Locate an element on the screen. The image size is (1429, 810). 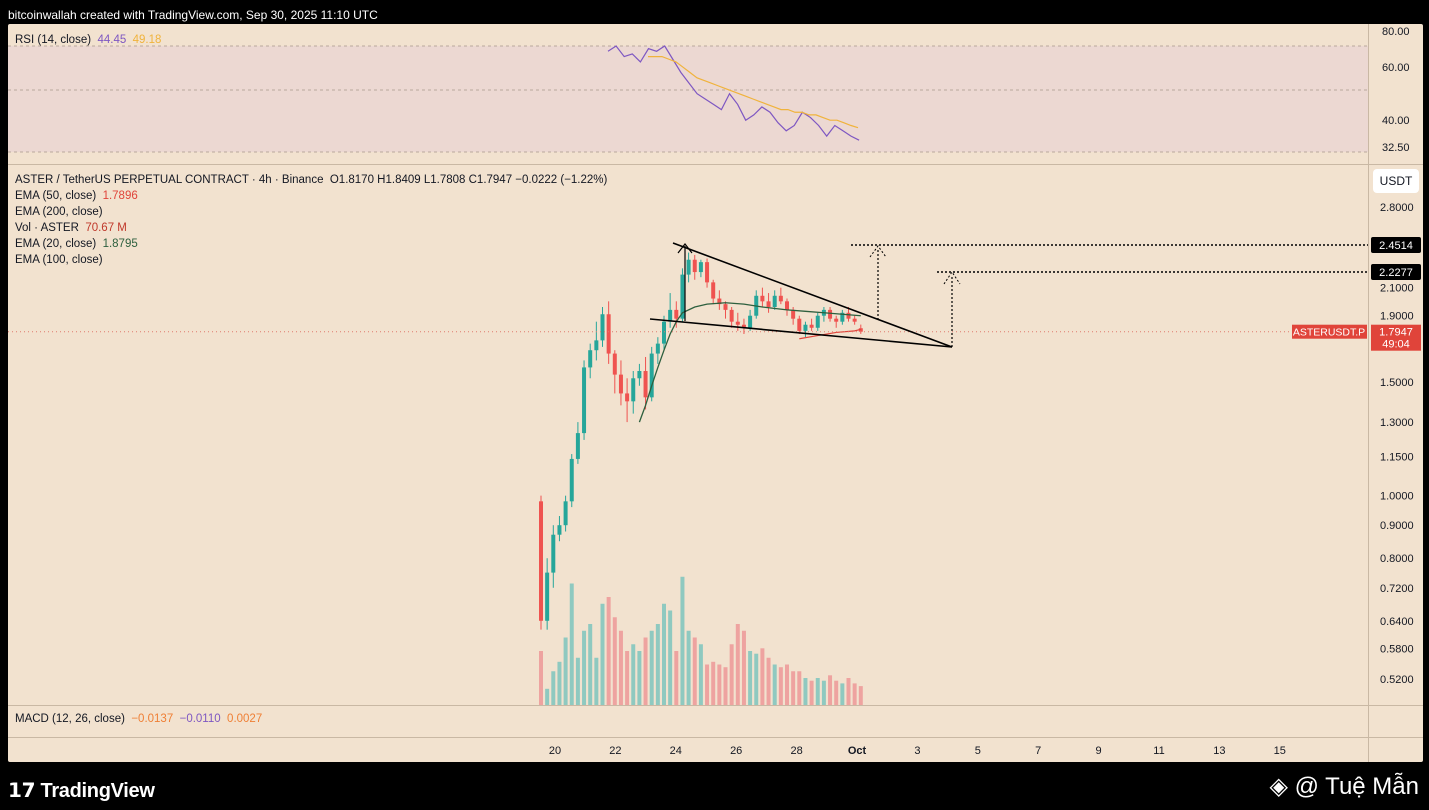
time-tick-label: 22 is located at coordinates (615, 751).